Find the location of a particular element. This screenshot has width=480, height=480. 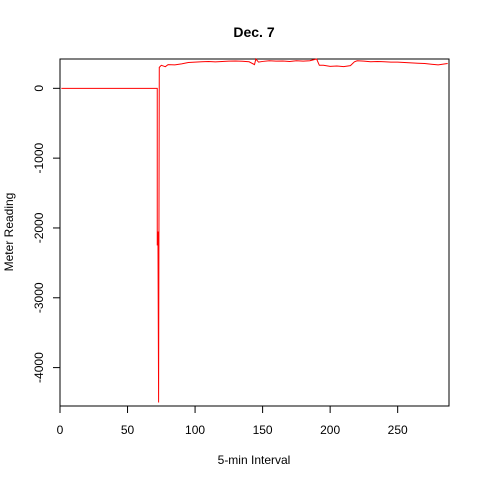

chart-title: Dec. 7 is located at coordinates (253, 32).